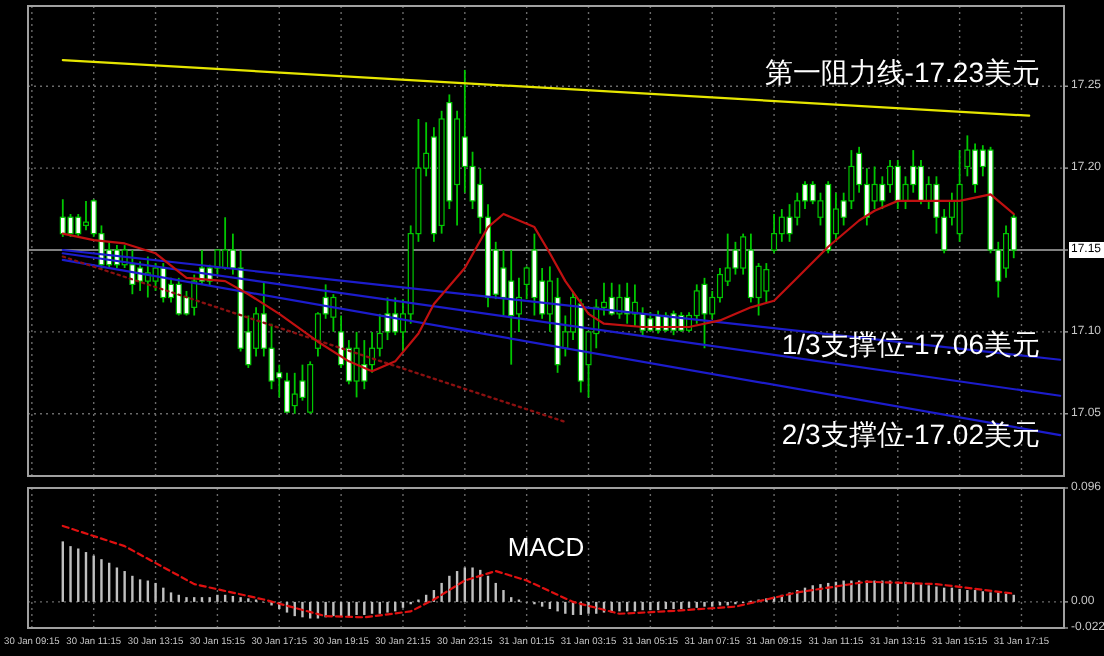  Describe the element at coordinates (902, 71) in the screenshot. I see `annotation: 第一阻力线-17.23美元` at that location.